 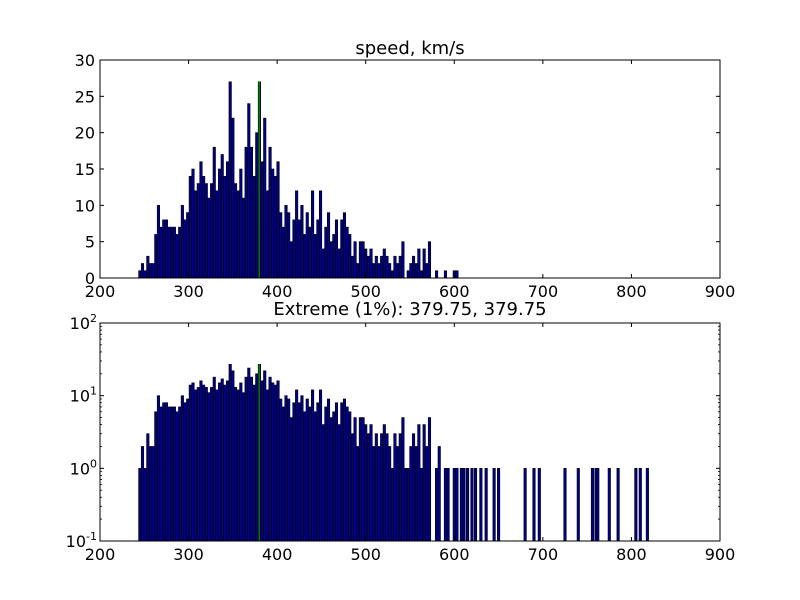 What do you see at coordinates (81, 540) in the screenshot?
I see `log-y-tick-label: 10⁻¹` at bounding box center [81, 540].